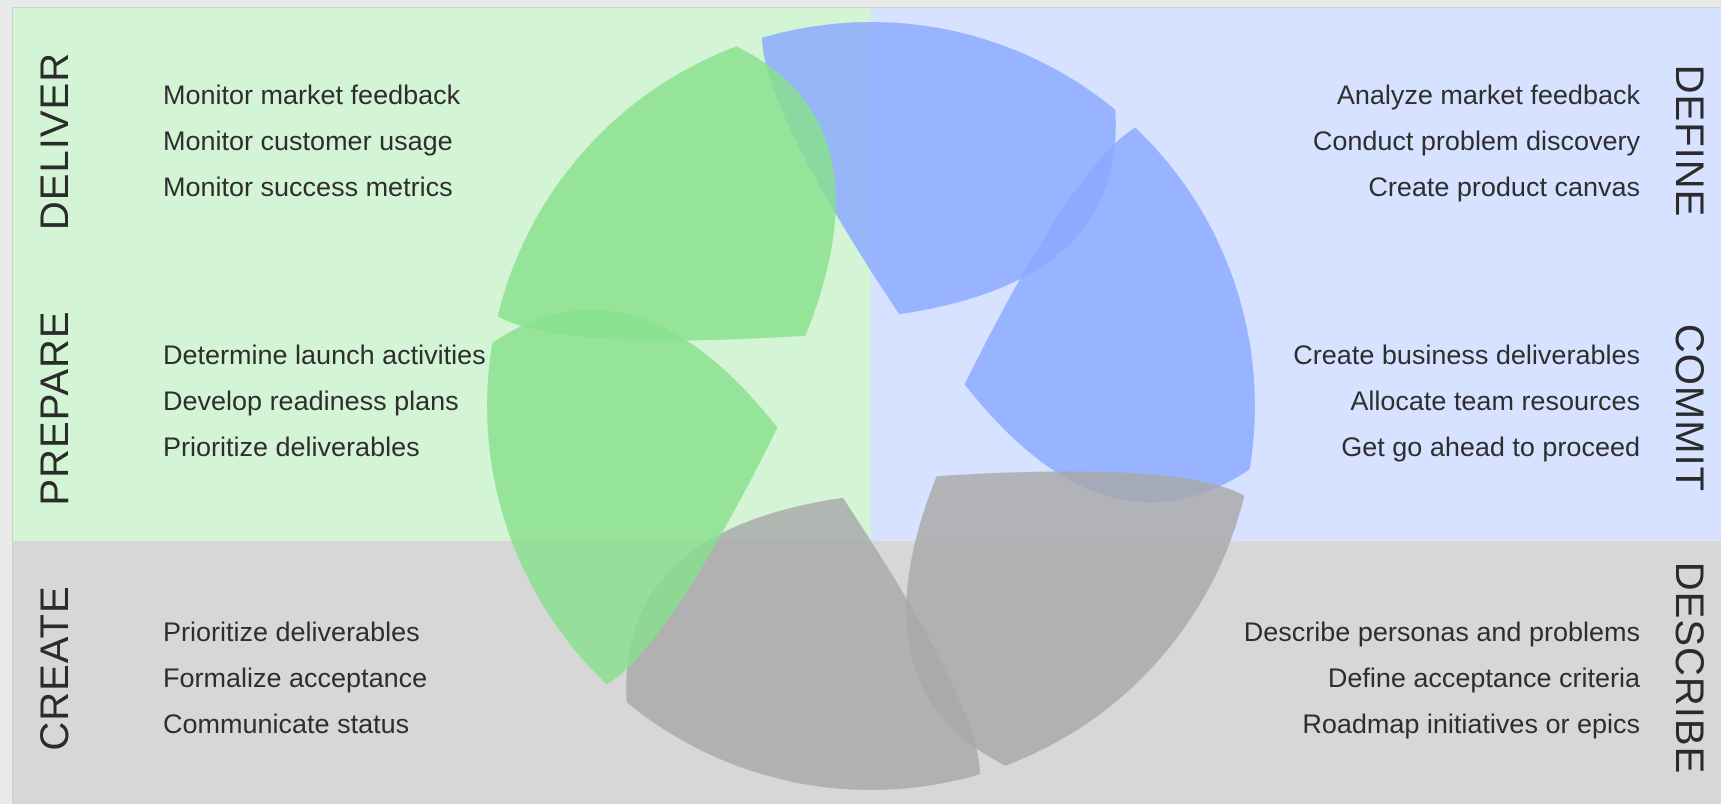 This screenshot has width=1721, height=804. Describe the element at coordinates (1488, 95) in the screenshot. I see `task-item: Analyze market feedback` at that location.